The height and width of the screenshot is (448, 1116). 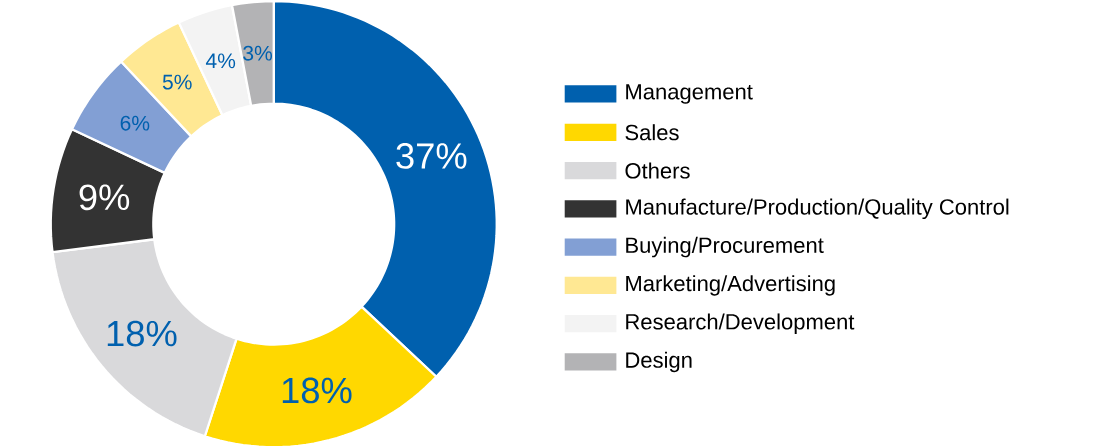 I want to click on legend-label: Management, so click(x=689, y=93).